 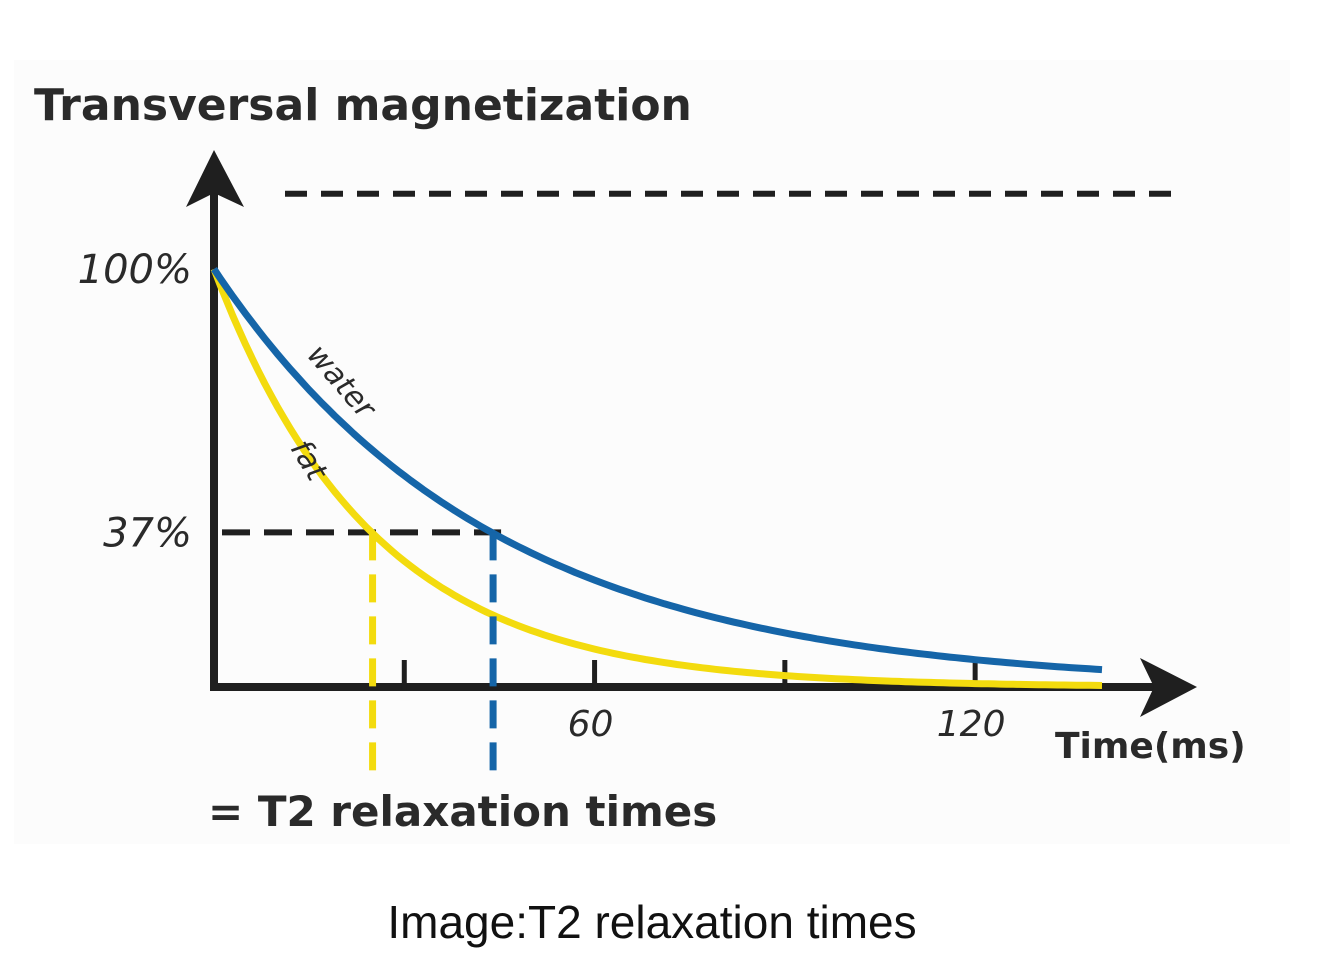 I want to click on x-axis-arrow, so click(x=1168, y=687).